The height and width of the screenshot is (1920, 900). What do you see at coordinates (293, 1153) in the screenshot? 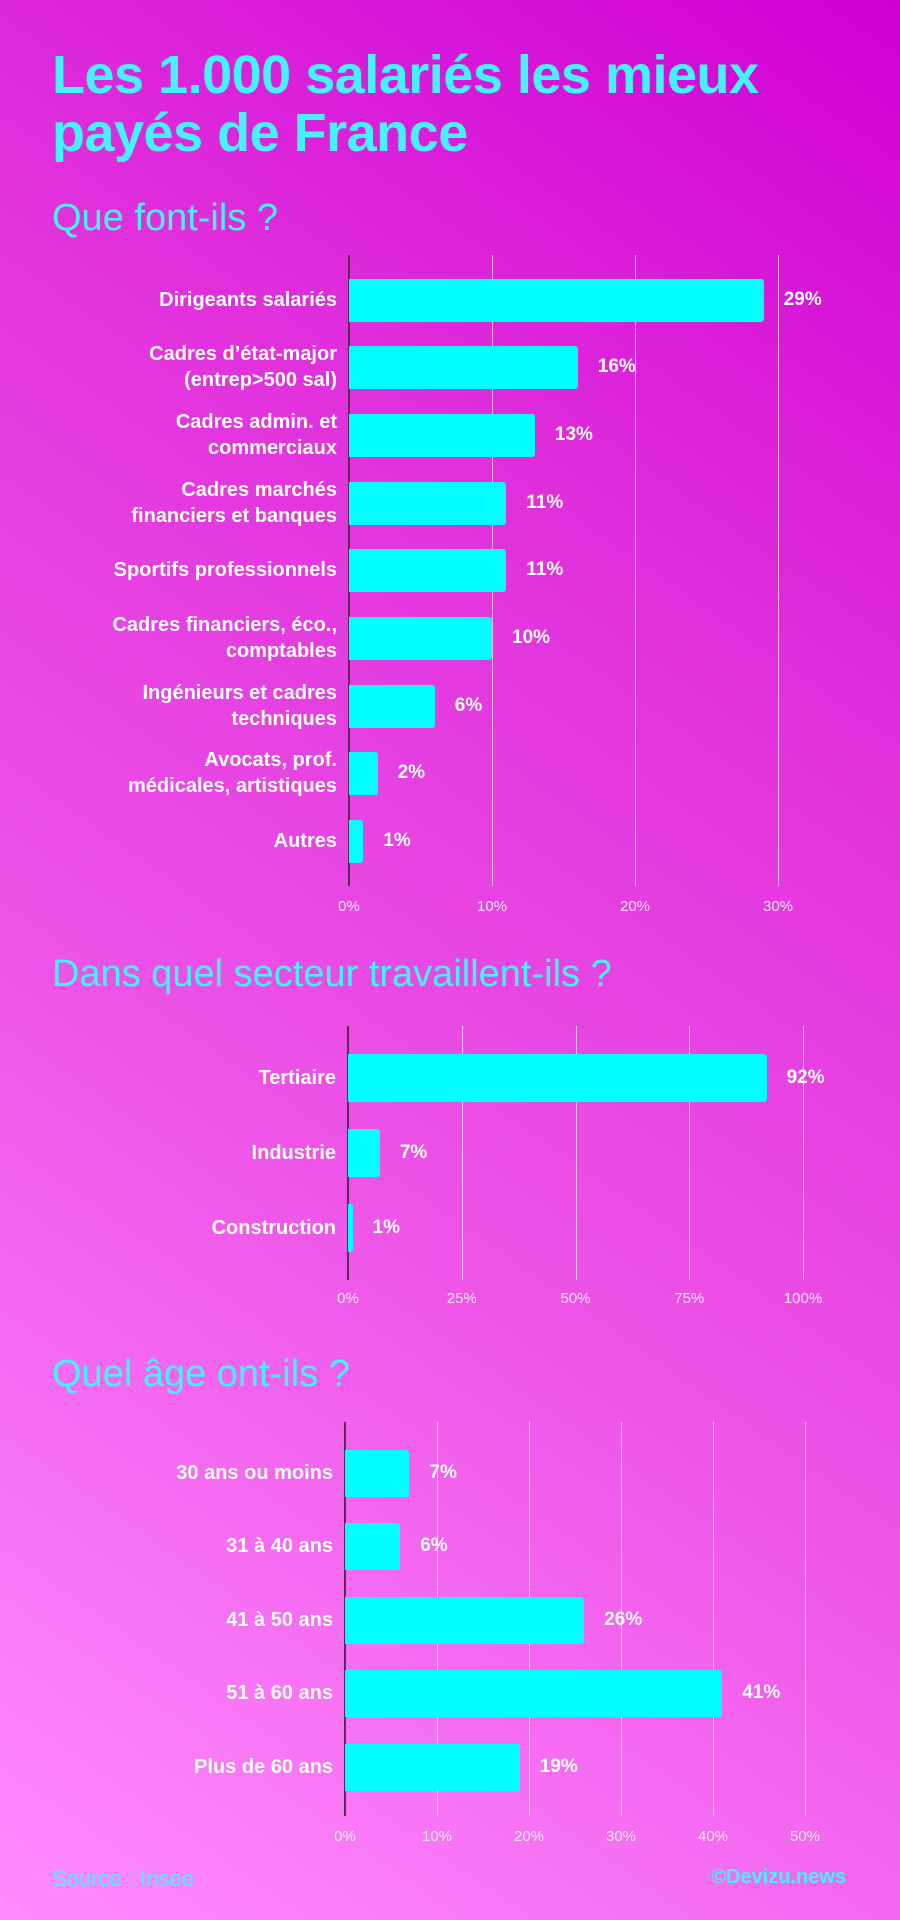
I see `category-label: Industrie` at bounding box center [293, 1153].